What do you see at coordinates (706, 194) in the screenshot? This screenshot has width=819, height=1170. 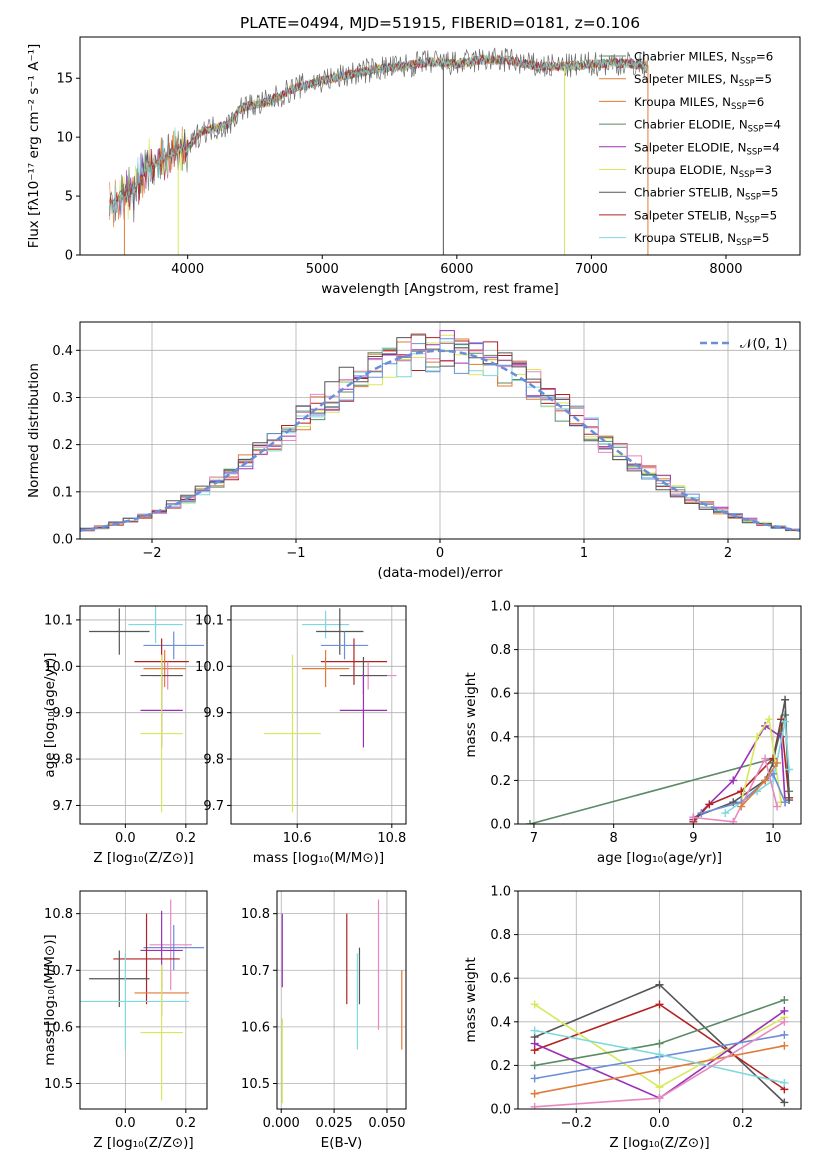 I see `legend-label: Chabrier STELIB, NSSP=5` at bounding box center [706, 194].